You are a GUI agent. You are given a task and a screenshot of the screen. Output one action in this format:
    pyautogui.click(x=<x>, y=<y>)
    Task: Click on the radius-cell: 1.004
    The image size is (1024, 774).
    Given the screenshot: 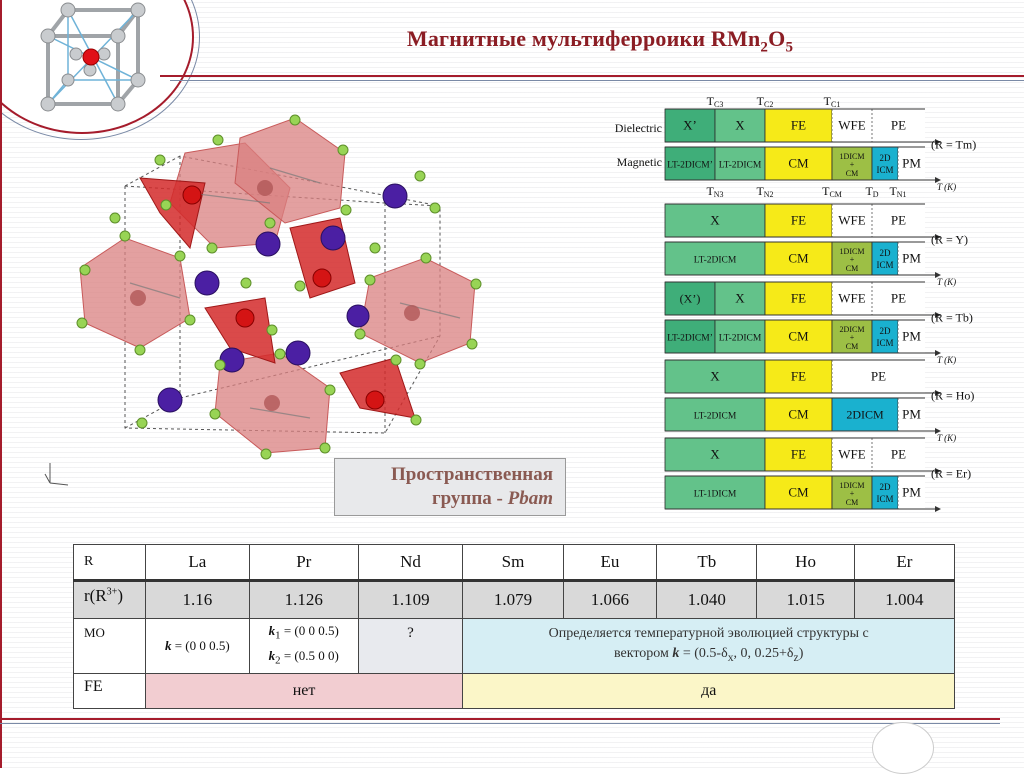 What is the action you would take?
    pyautogui.click(x=904, y=599)
    